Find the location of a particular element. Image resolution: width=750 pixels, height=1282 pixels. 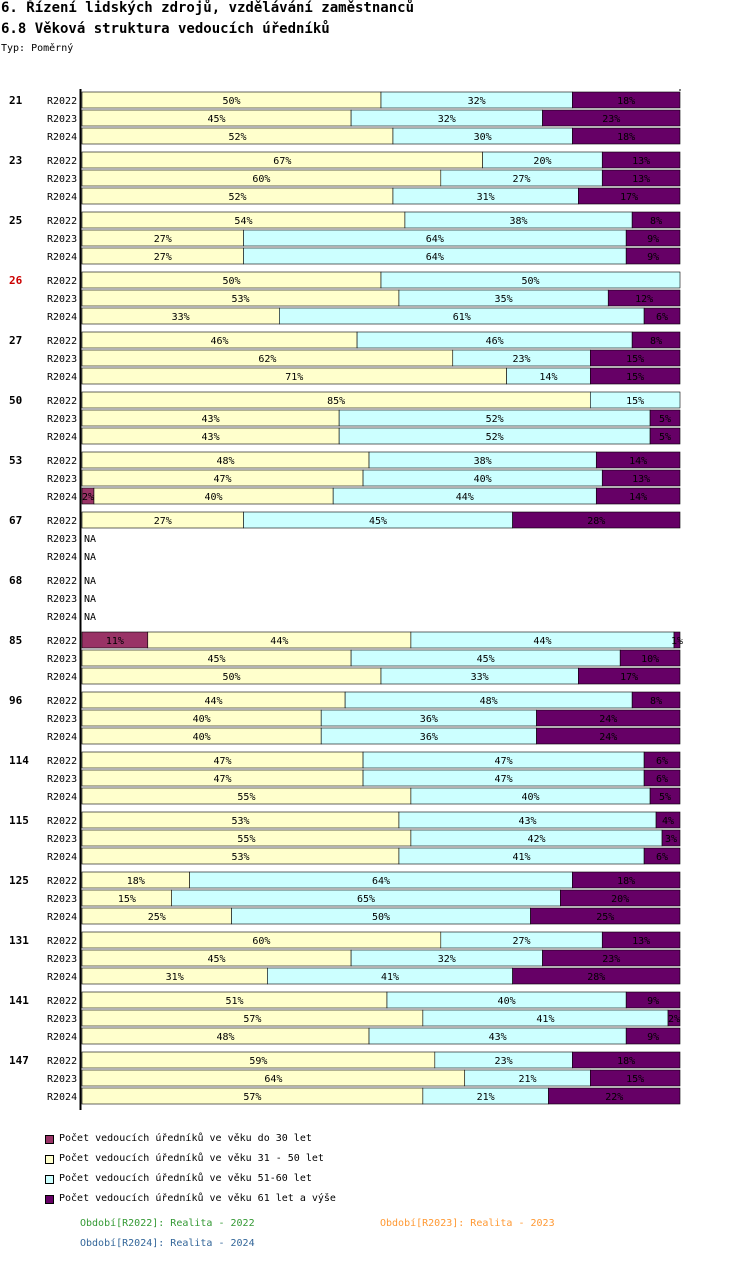

data-label: 36% is located at coordinates (429, 719).